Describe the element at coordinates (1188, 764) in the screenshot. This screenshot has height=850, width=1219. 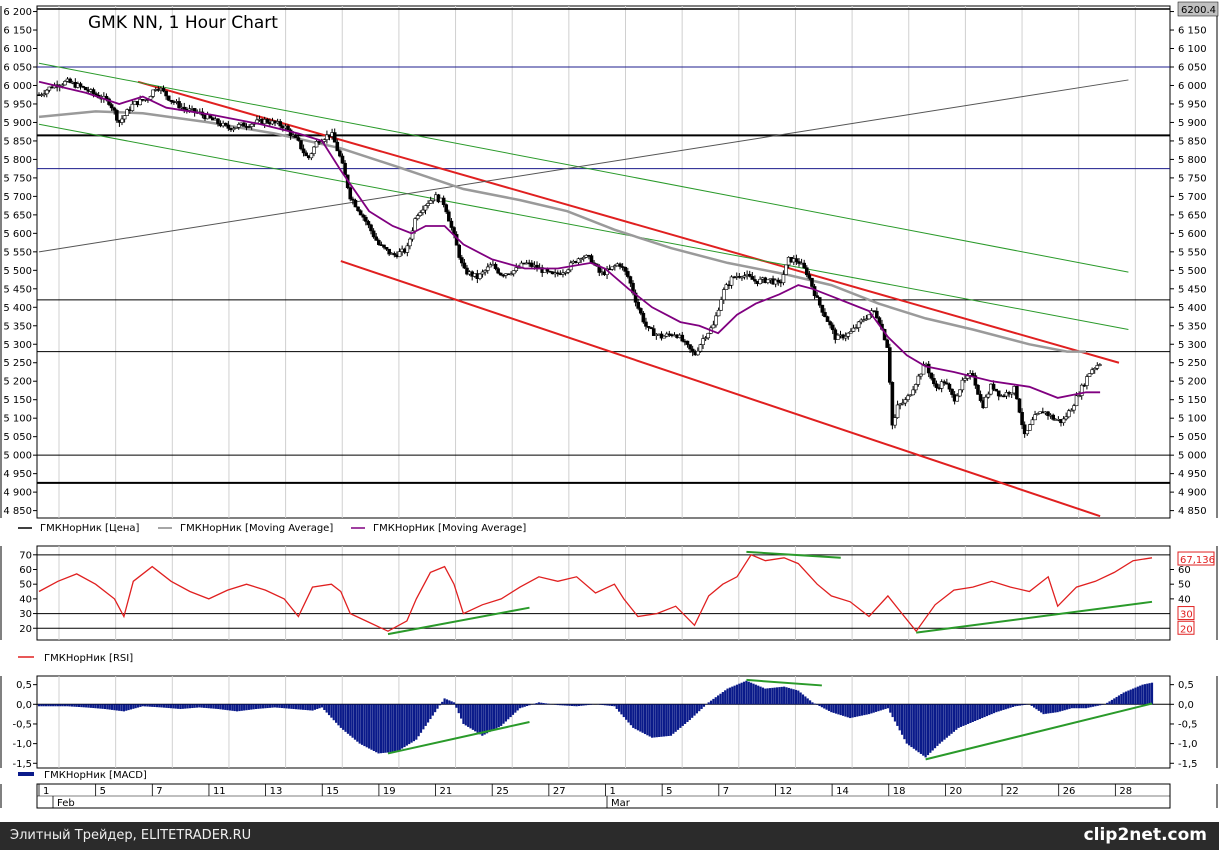
I see `macd-axis-tick-label-right: -1,5` at that location.